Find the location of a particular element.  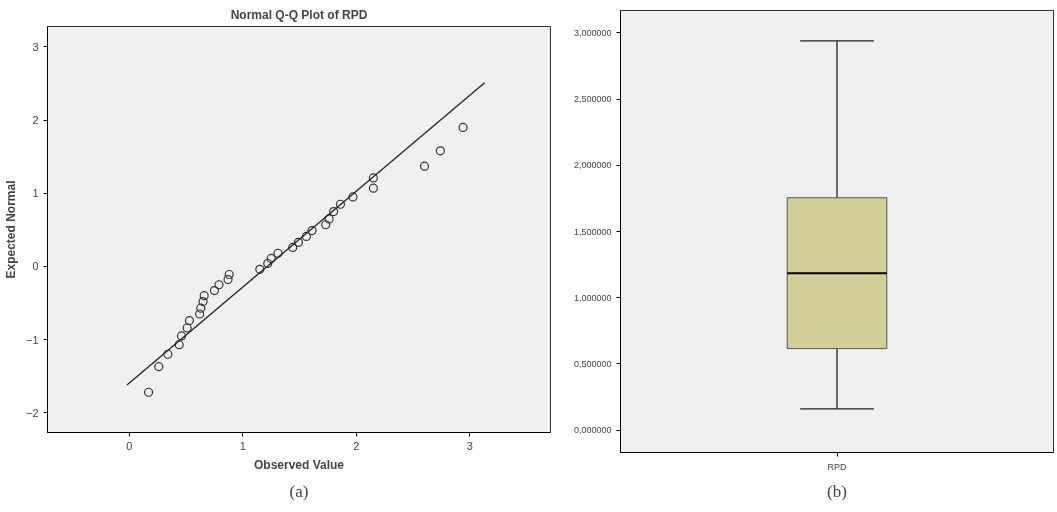

y-tick-label: 0,000000 is located at coordinates (592, 430).